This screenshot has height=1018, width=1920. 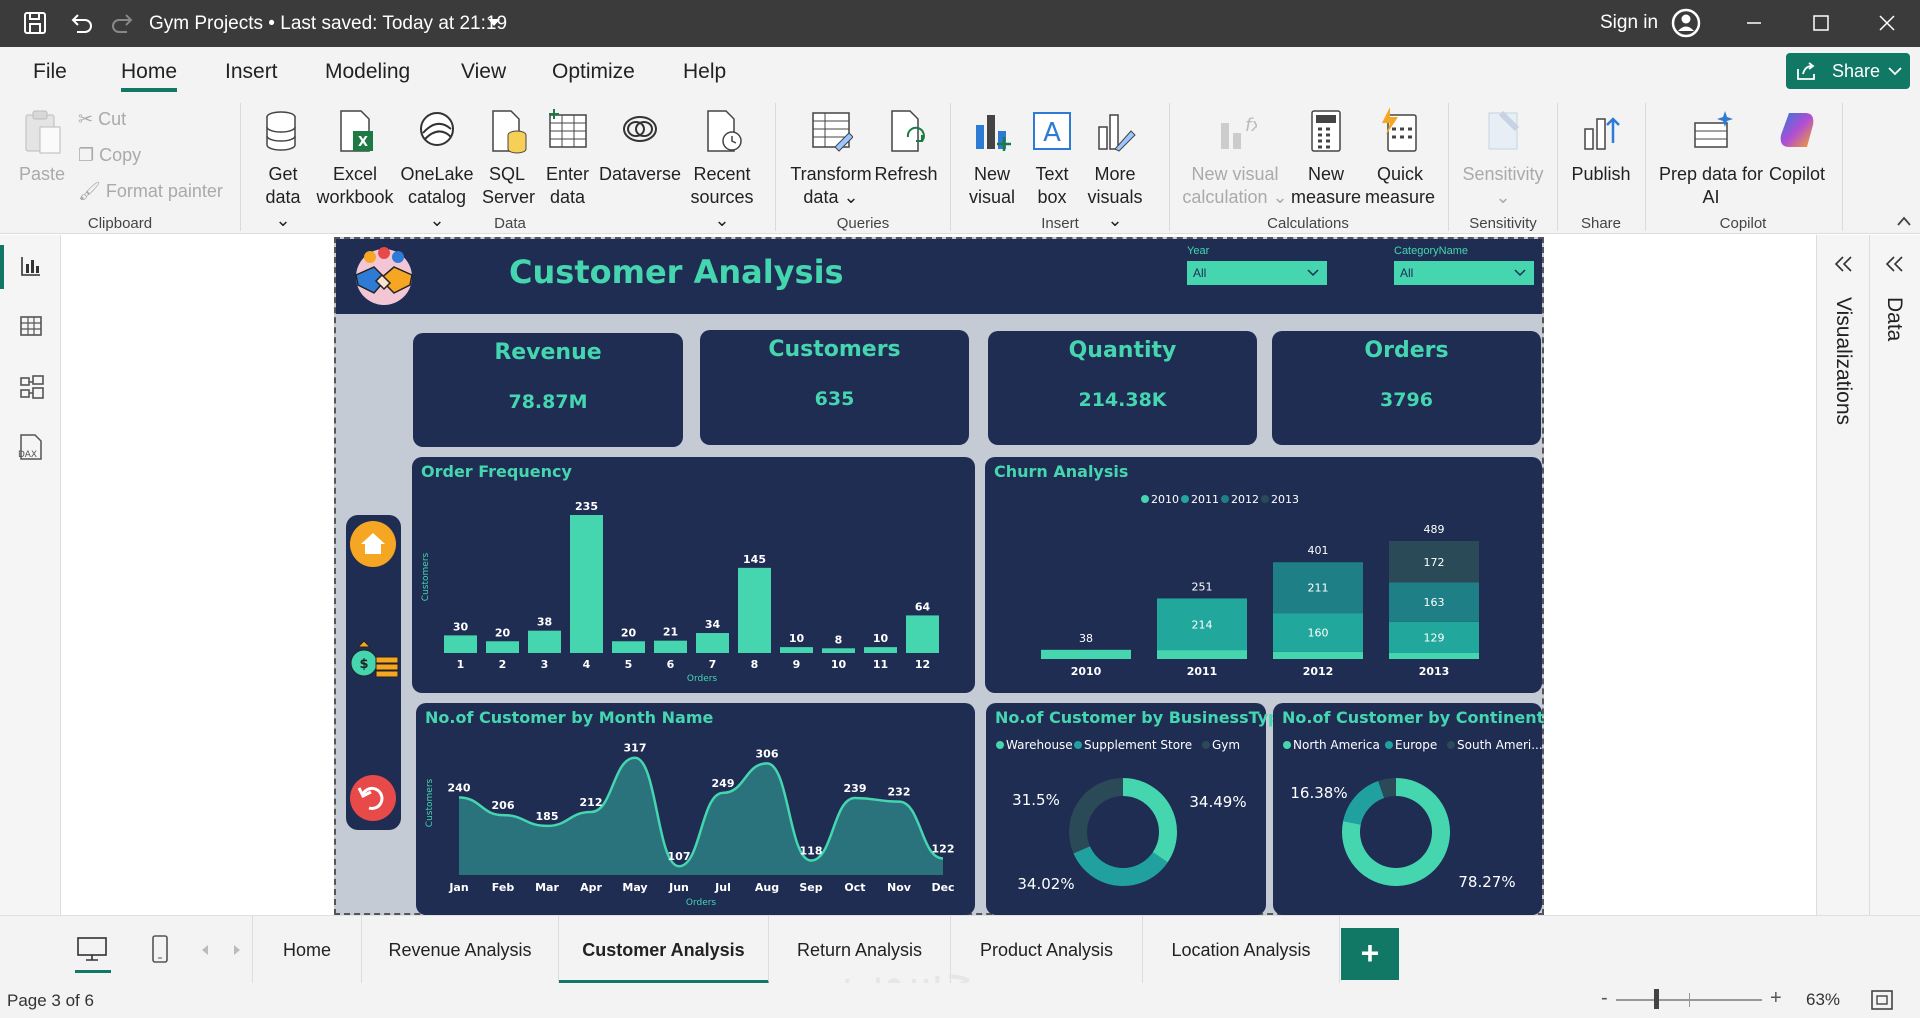 What do you see at coordinates (1776, 998) in the screenshot?
I see `zoom-in-button: +` at bounding box center [1776, 998].